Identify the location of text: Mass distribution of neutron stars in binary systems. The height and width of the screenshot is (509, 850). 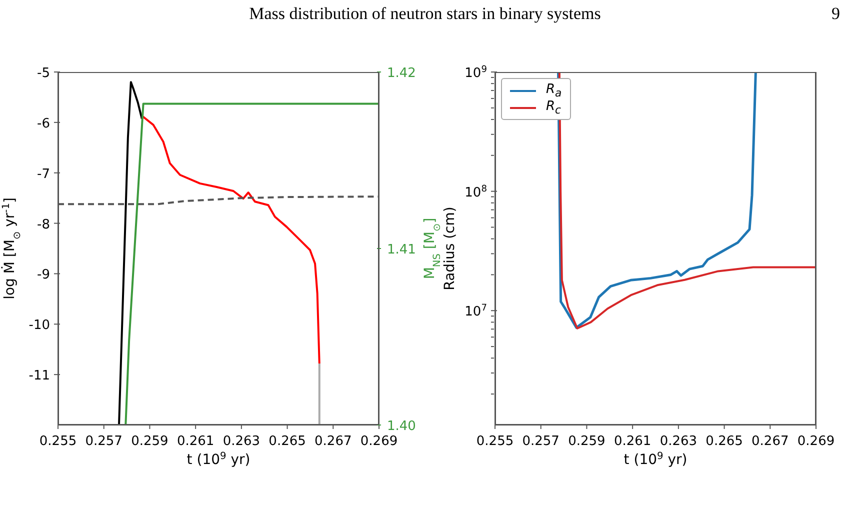
(425, 13).